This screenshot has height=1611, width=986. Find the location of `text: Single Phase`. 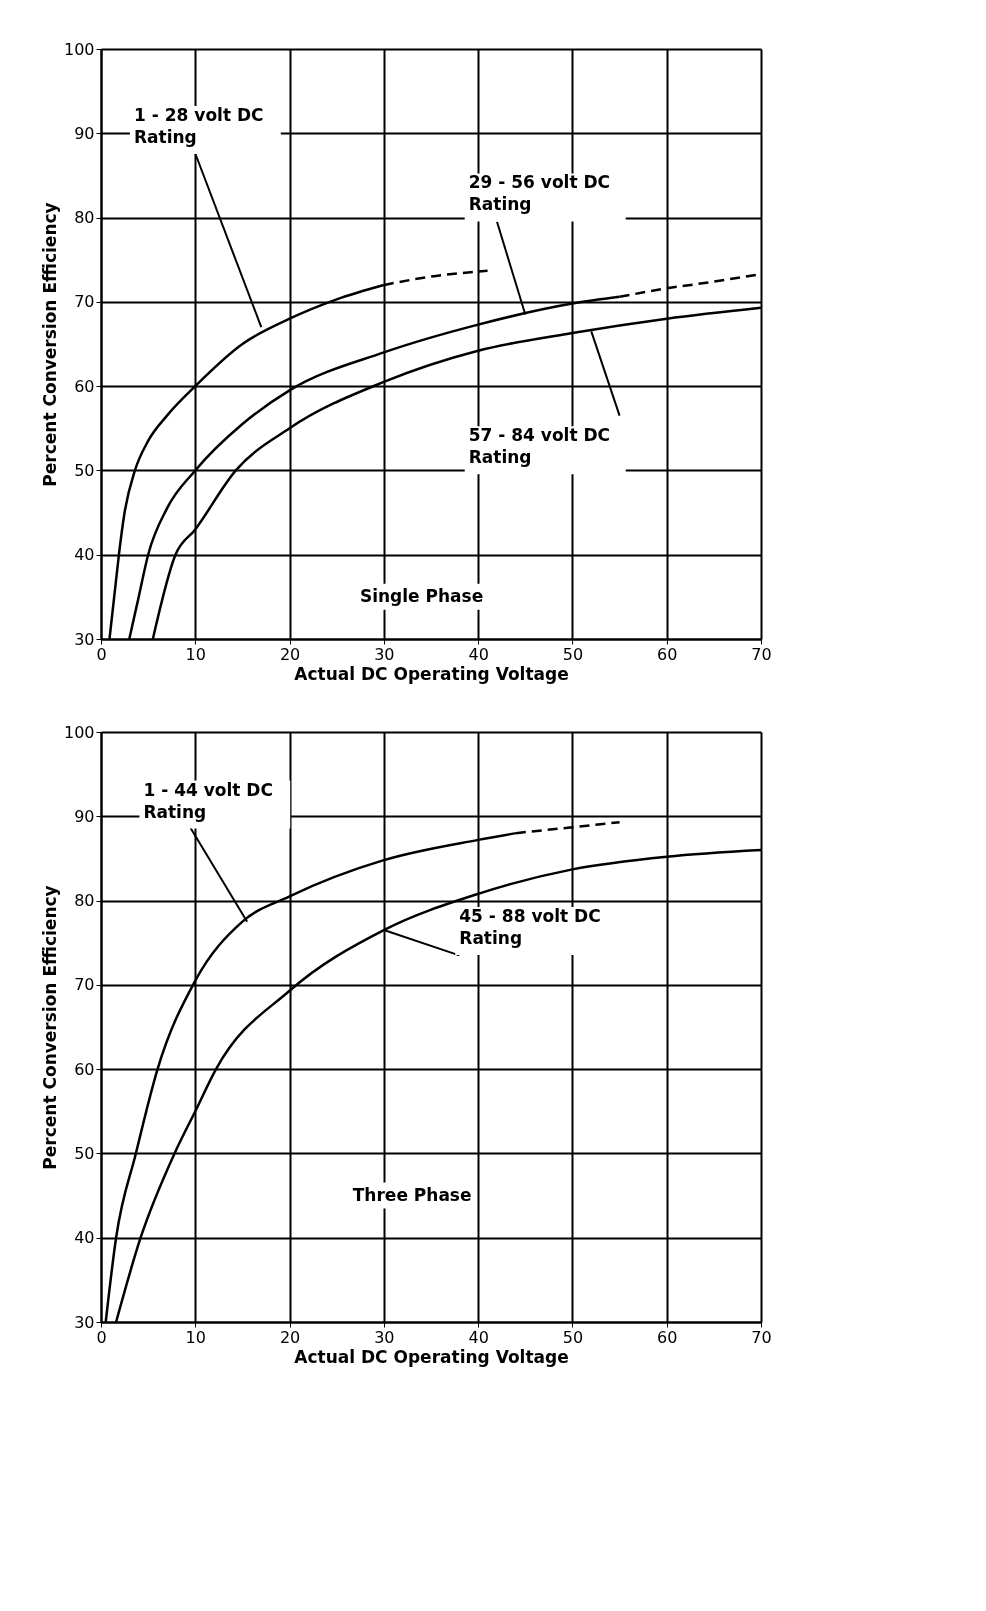

text: Single Phase is located at coordinates (421, 595).